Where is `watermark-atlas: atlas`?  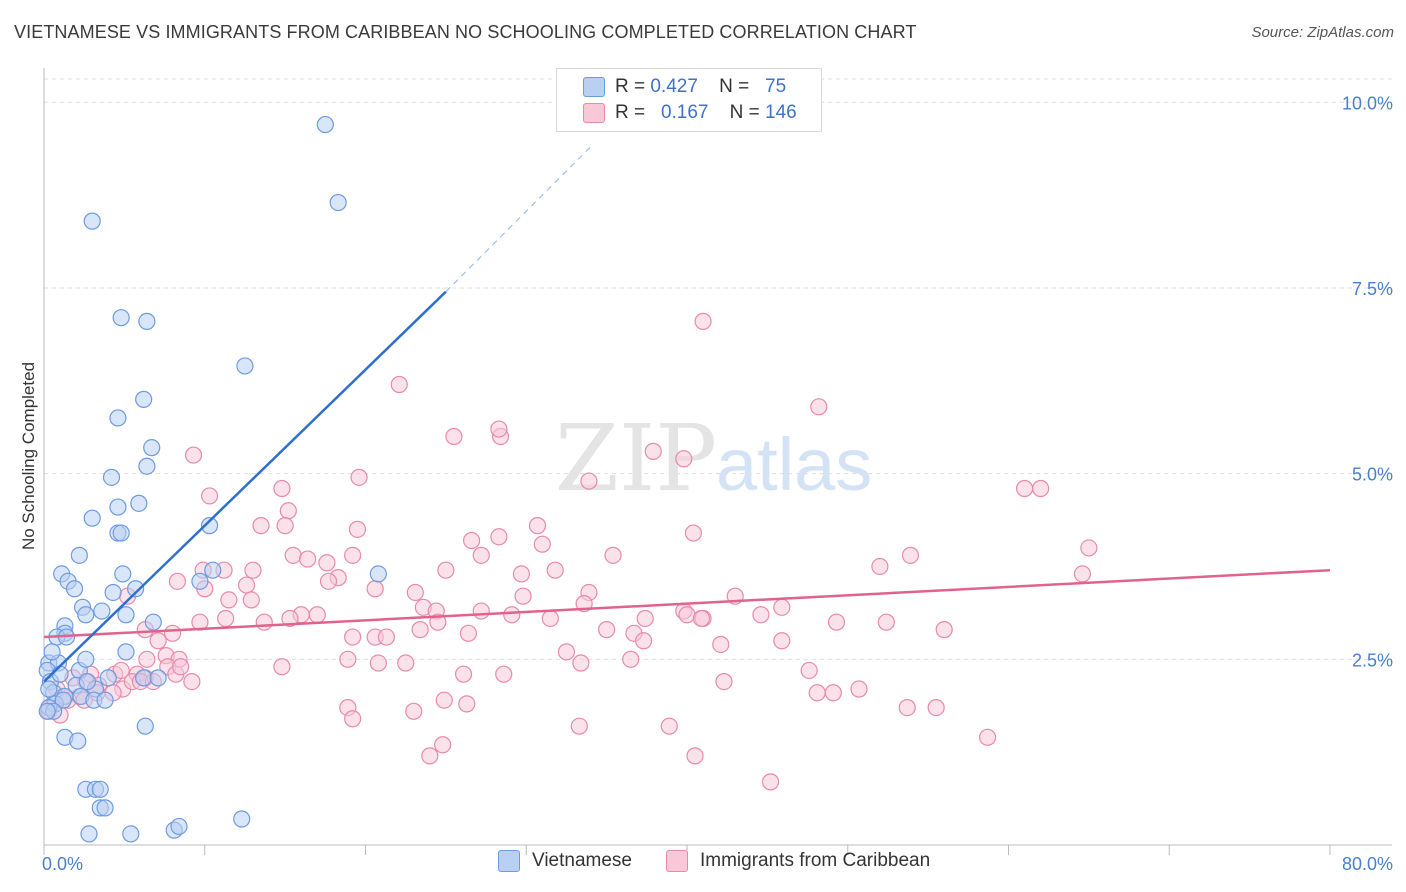 watermark-atlas: atlas is located at coordinates (794, 464).